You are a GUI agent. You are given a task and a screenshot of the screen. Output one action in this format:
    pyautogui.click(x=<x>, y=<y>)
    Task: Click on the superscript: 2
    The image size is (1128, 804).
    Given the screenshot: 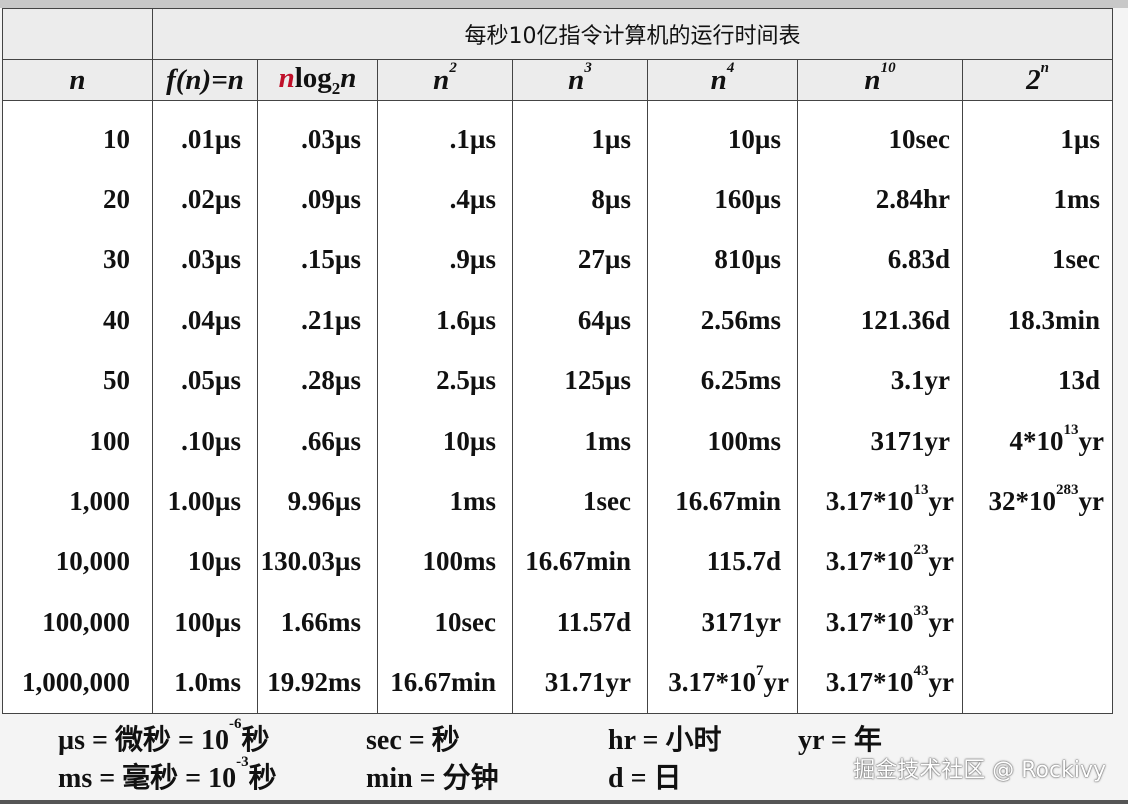 What is the action you would take?
    pyautogui.click(x=453, y=67)
    